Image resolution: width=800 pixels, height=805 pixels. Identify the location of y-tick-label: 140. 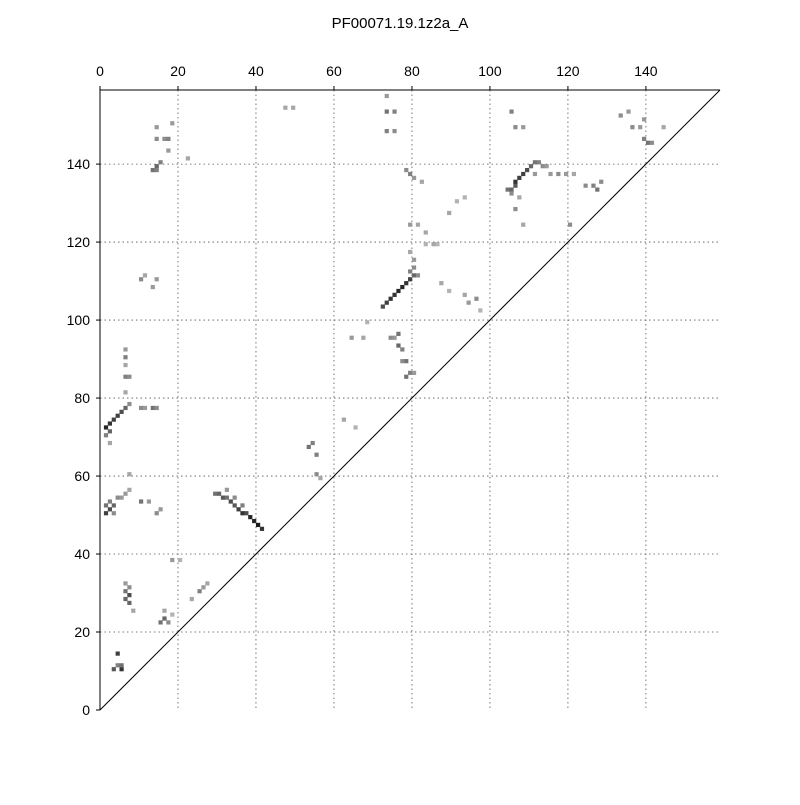
(79, 164).